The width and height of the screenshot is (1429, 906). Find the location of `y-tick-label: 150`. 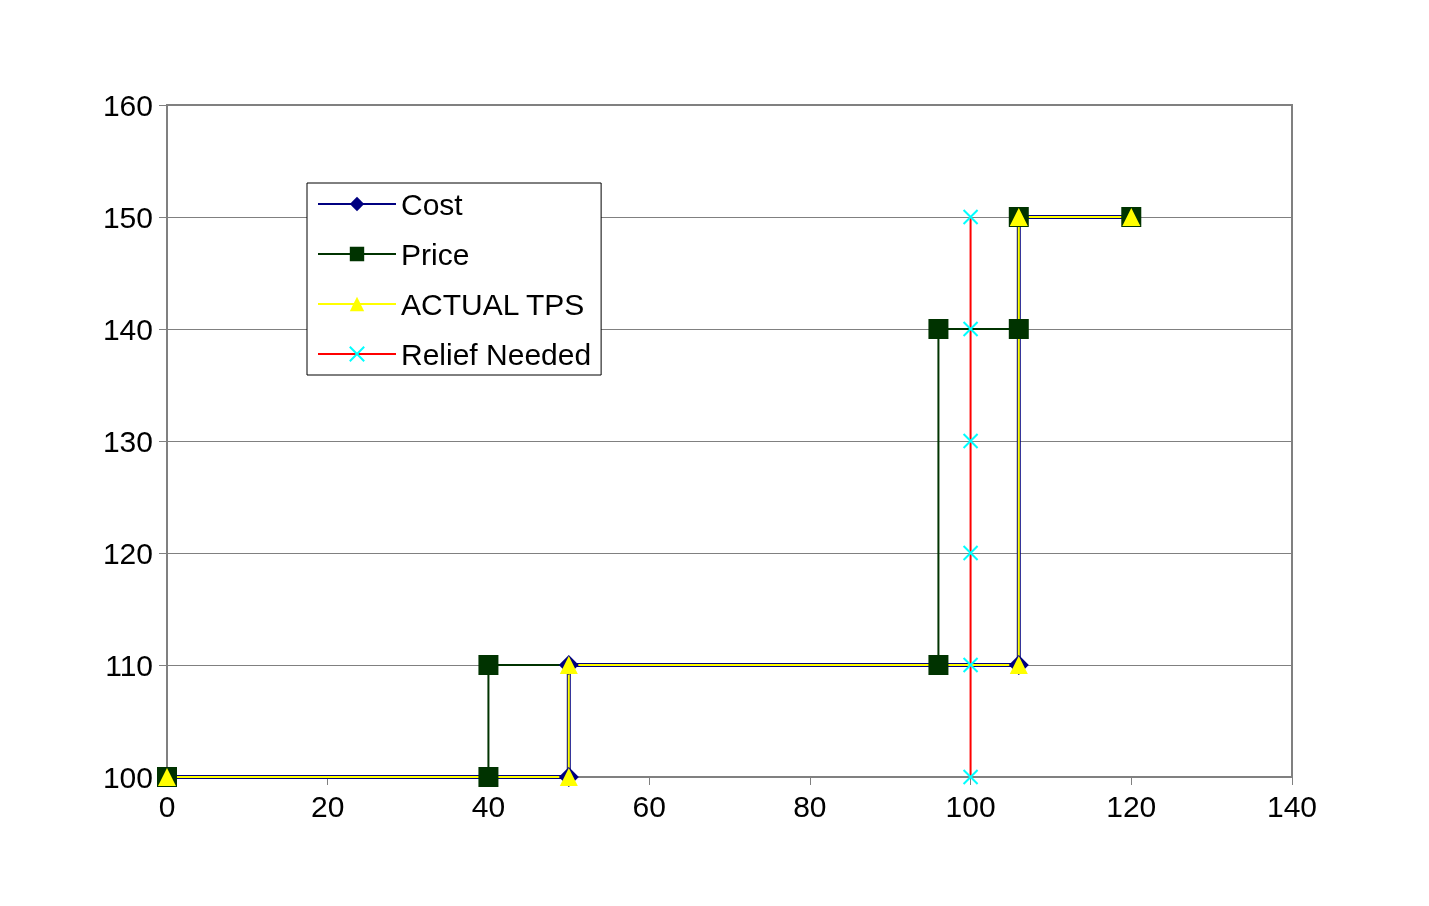

y-tick-label: 150 is located at coordinates (127, 217).